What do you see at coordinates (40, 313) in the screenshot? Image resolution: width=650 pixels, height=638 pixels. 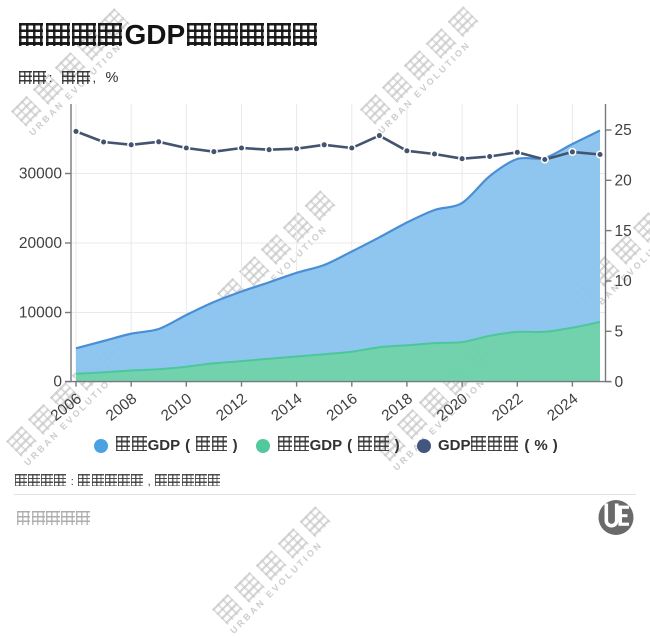 I see `svg-text: 10000` at bounding box center [40, 313].